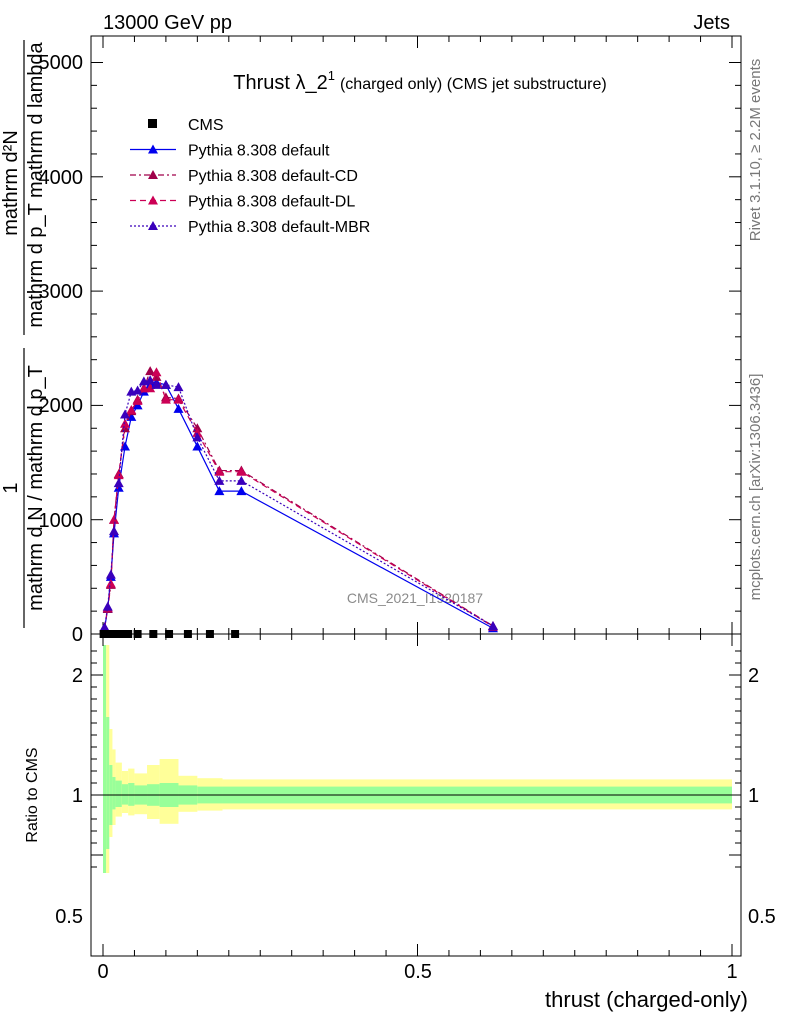  I want to click on legend-entry-1: Pythia 8.308 default, so click(230, 151).